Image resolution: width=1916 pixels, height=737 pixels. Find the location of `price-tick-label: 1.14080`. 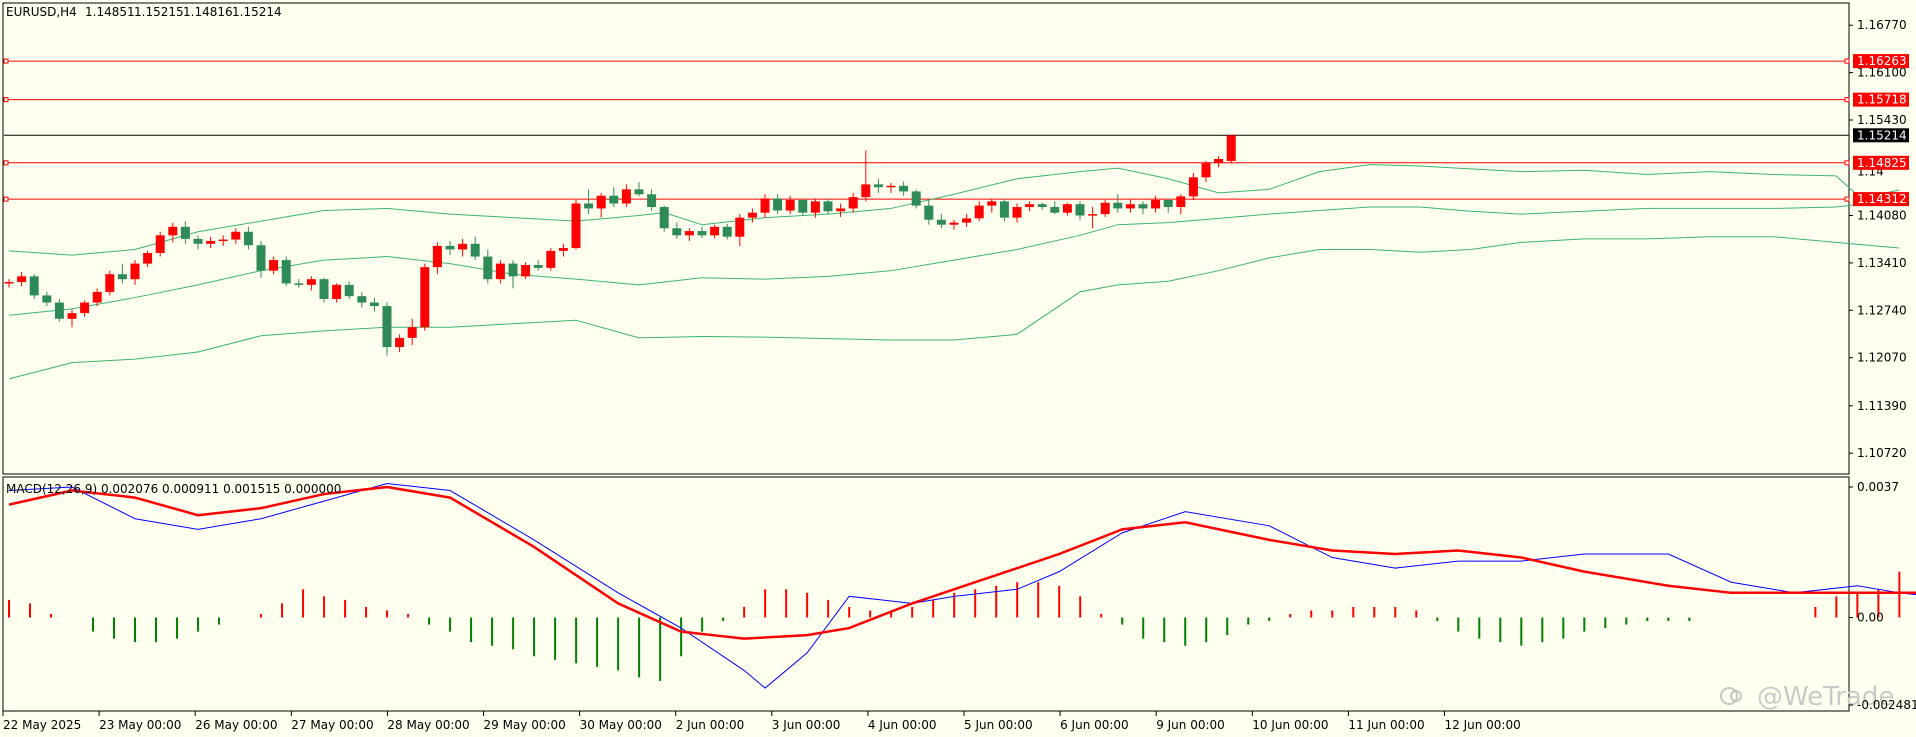

price-tick-label: 1.14080 is located at coordinates (1882, 216).